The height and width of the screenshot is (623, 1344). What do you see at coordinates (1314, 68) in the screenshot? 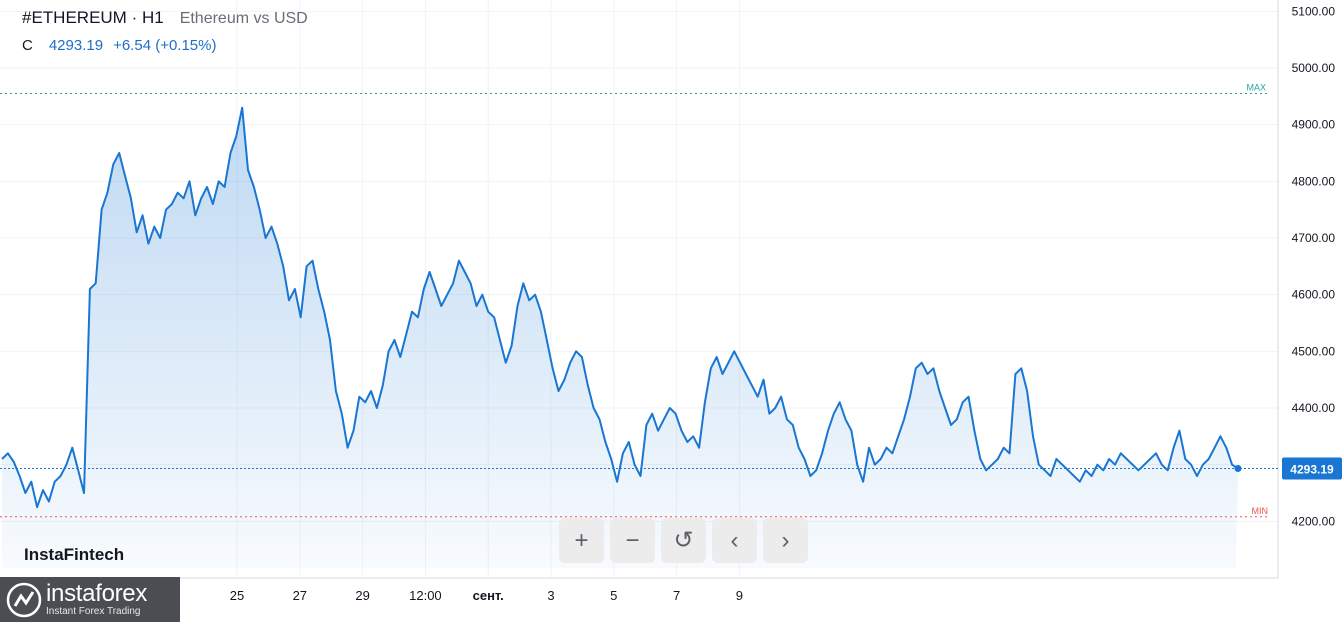
I see `y-tick-label: 5000.00` at bounding box center [1314, 68].